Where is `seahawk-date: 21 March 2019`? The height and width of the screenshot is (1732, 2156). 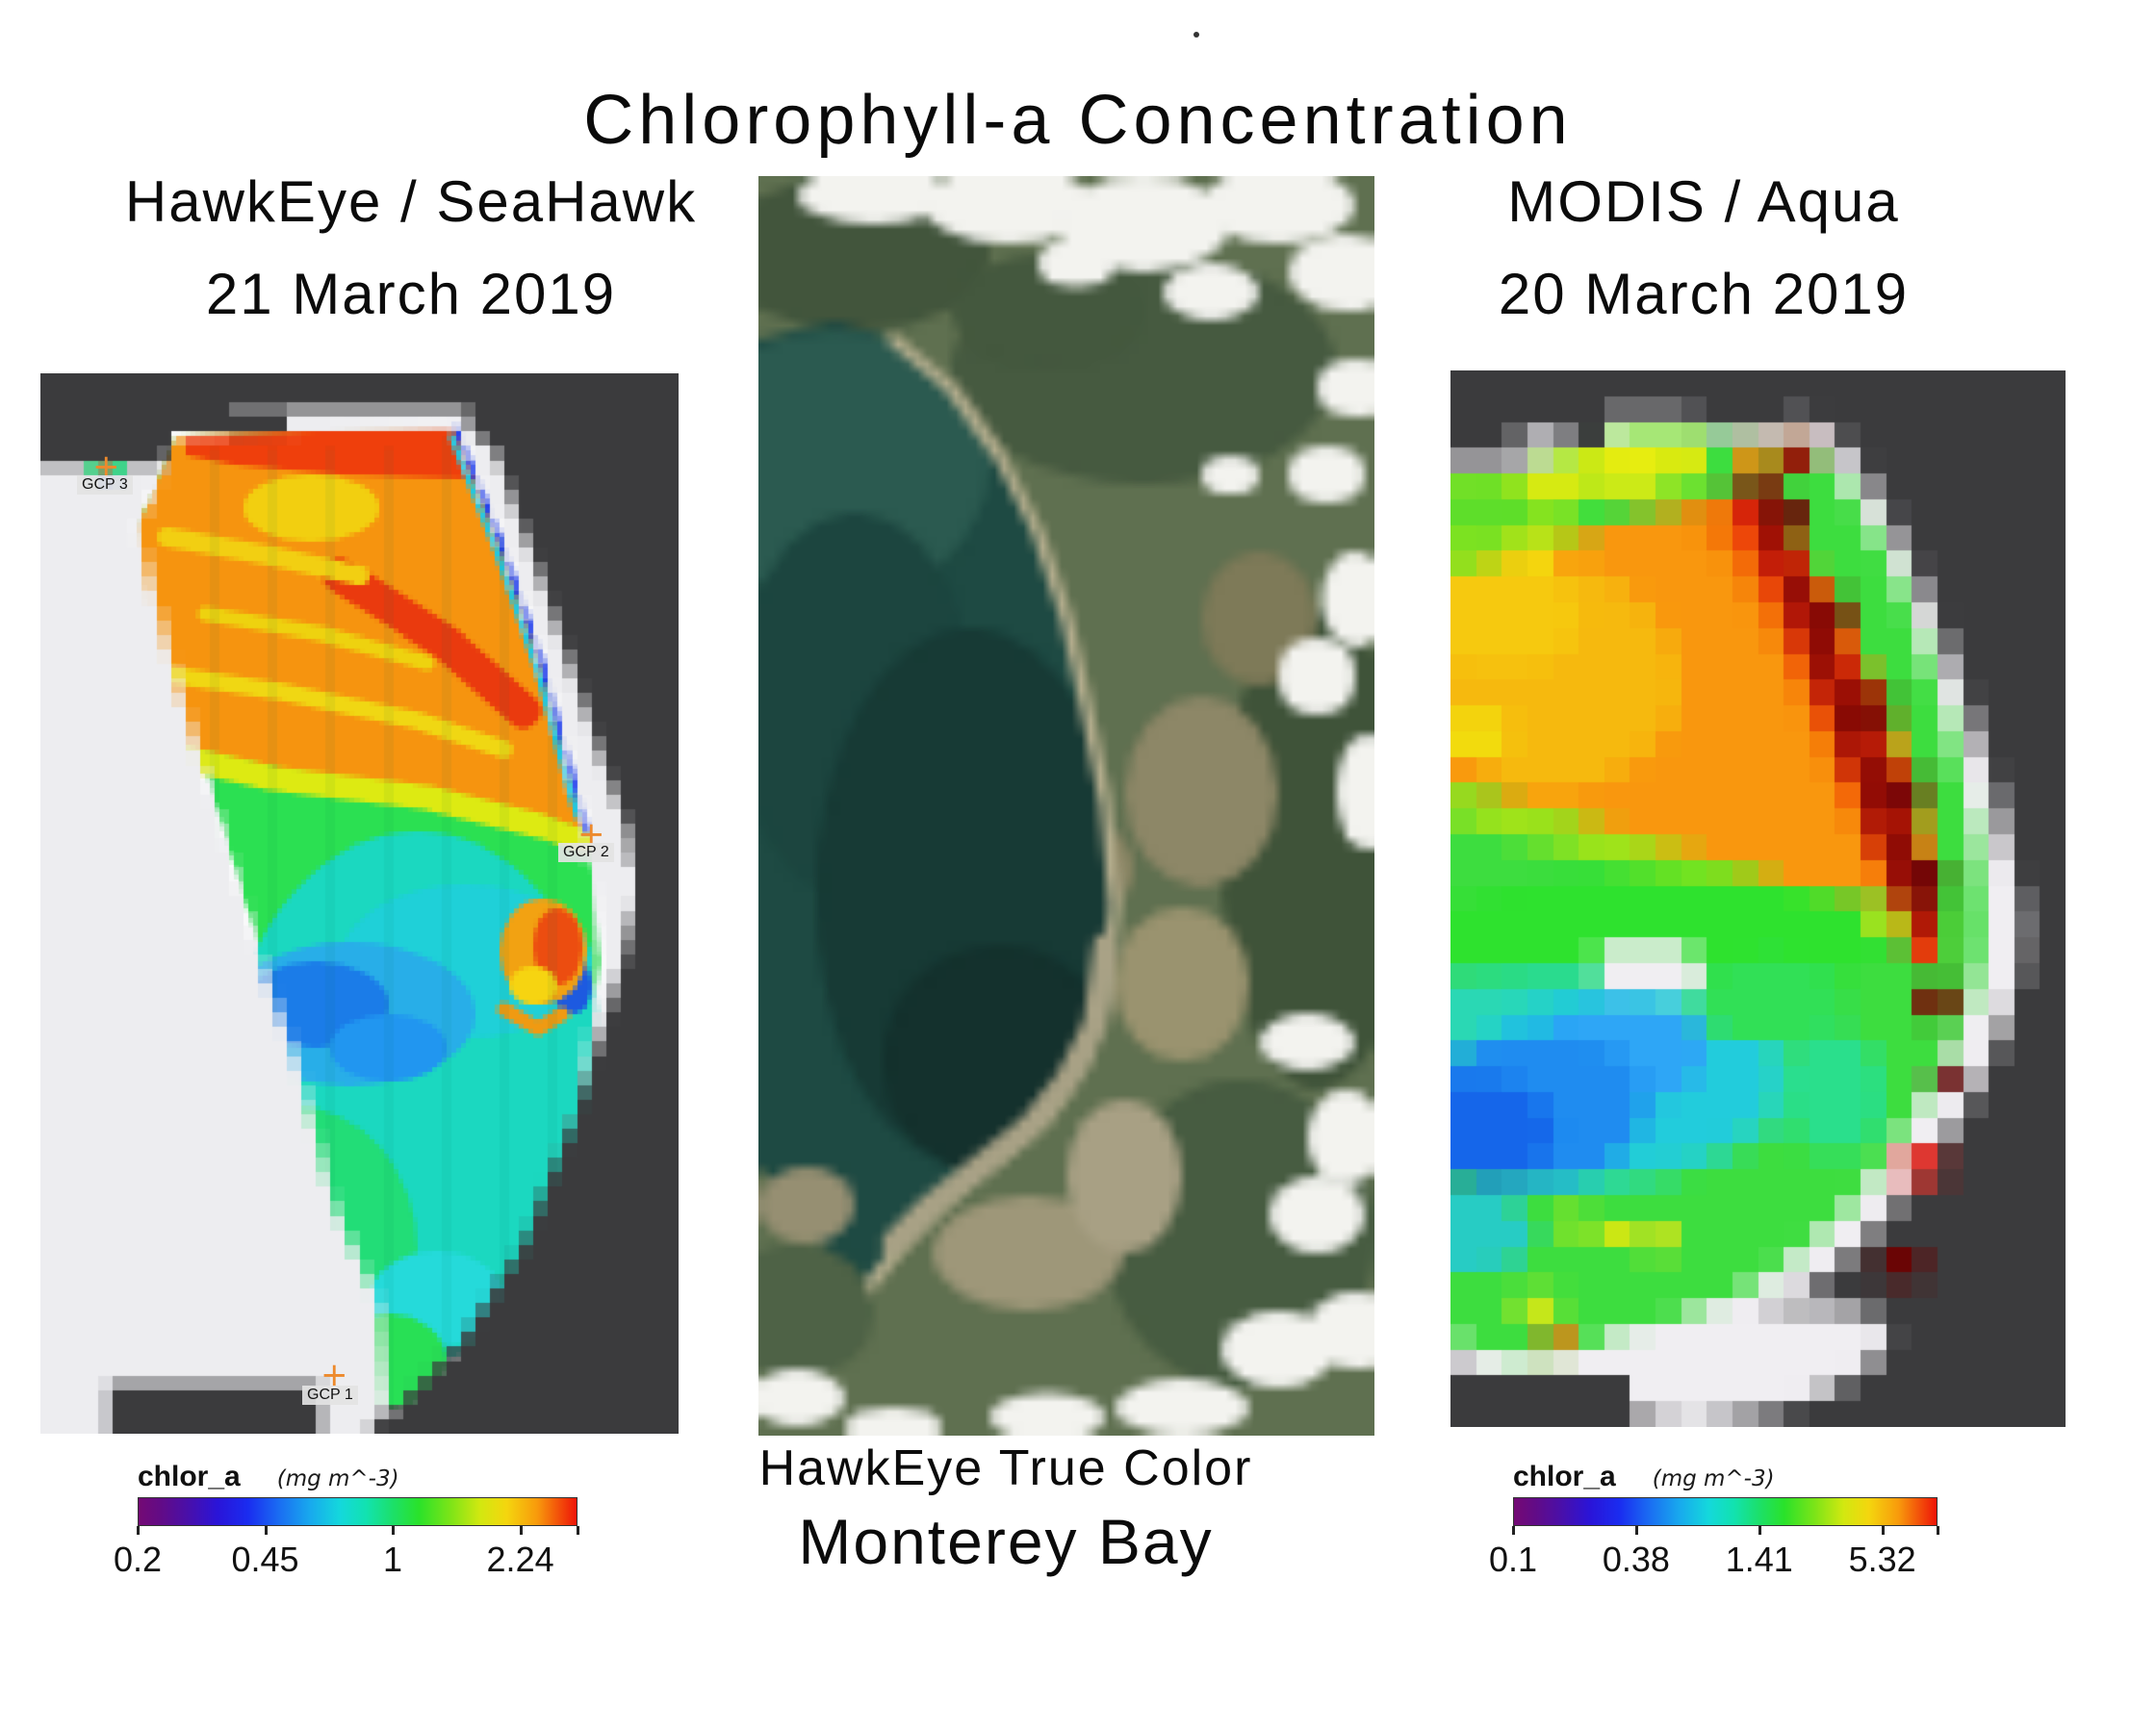 seahawk-date: 21 March 2019 is located at coordinates (411, 294).